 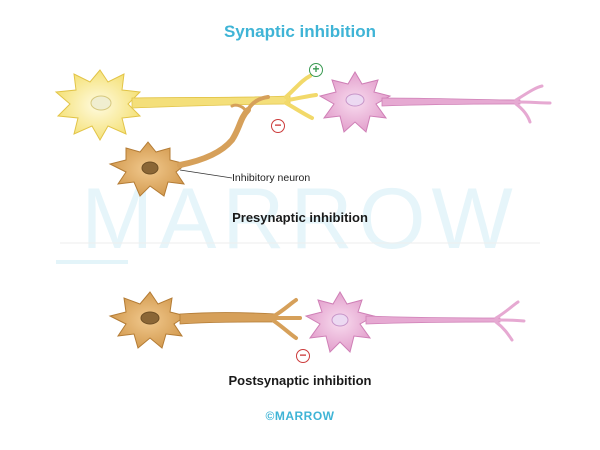 I want to click on inhibitory-neuron-bottom, so click(x=205, y=320).